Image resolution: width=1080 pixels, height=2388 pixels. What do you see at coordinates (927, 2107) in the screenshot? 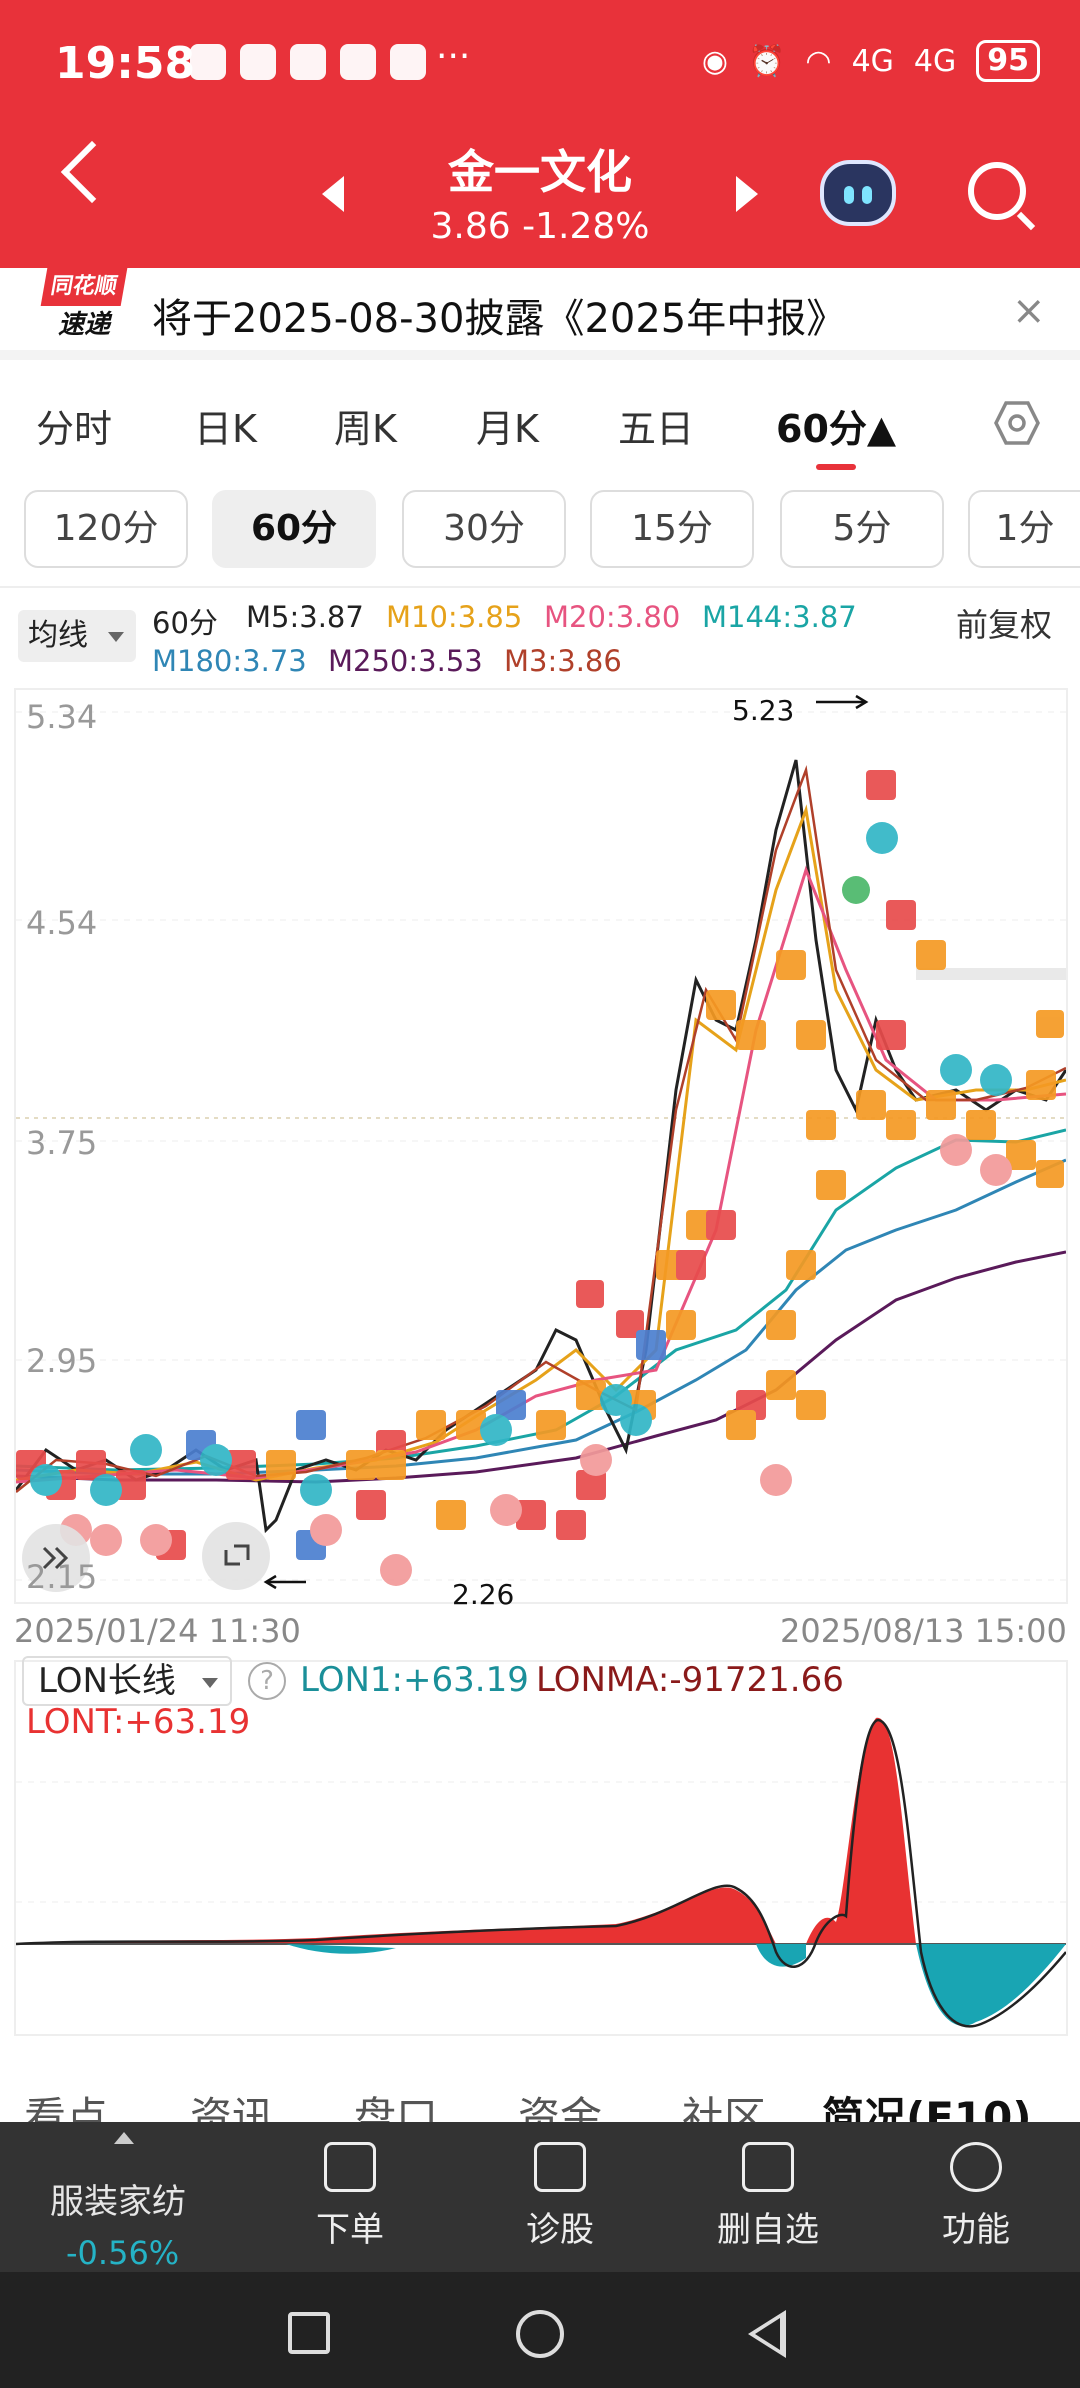
I see `tab-f10: 简况(F10)` at bounding box center [927, 2107].